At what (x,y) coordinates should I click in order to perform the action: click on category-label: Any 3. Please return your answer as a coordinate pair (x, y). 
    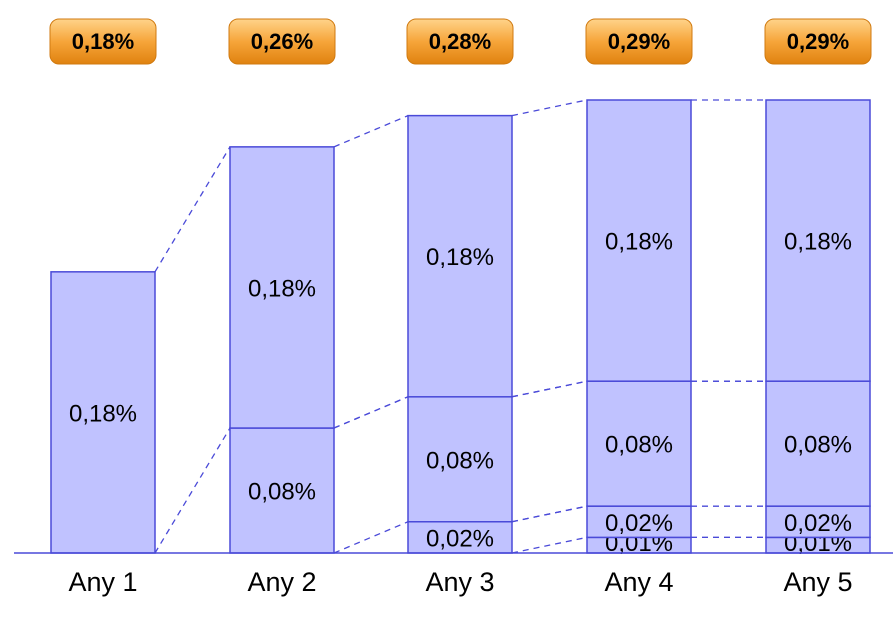
    Looking at the image, I should click on (459, 582).